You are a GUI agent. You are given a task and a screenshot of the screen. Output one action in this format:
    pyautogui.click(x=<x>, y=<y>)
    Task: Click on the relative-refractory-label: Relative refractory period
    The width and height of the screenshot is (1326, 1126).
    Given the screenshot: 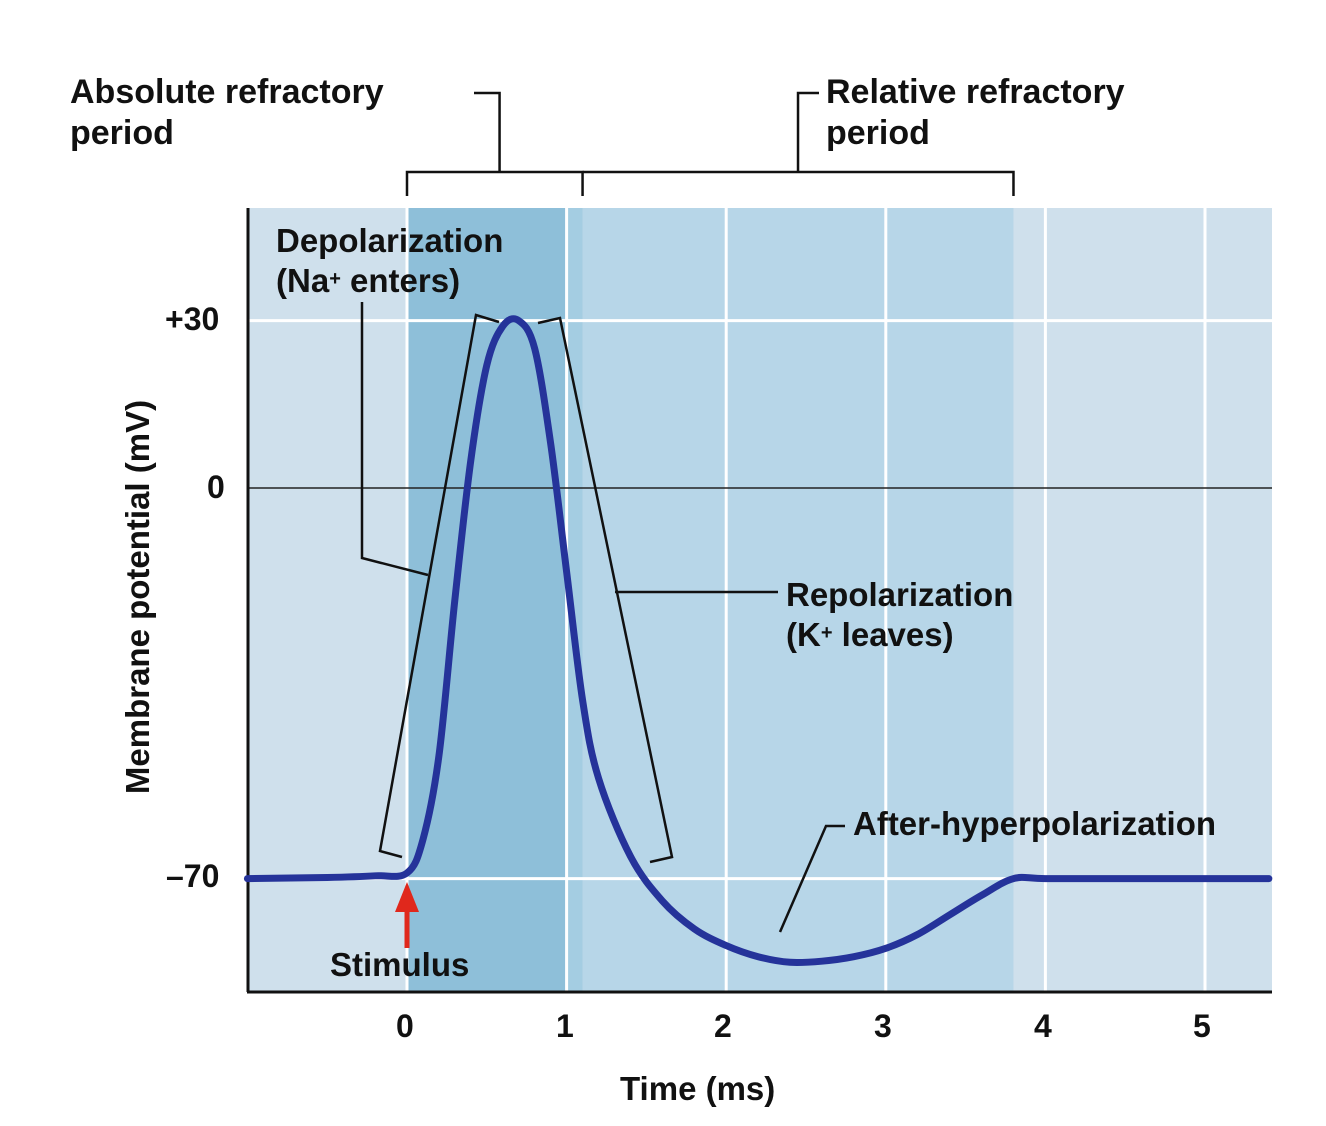 What is the action you would take?
    pyautogui.click(x=975, y=112)
    